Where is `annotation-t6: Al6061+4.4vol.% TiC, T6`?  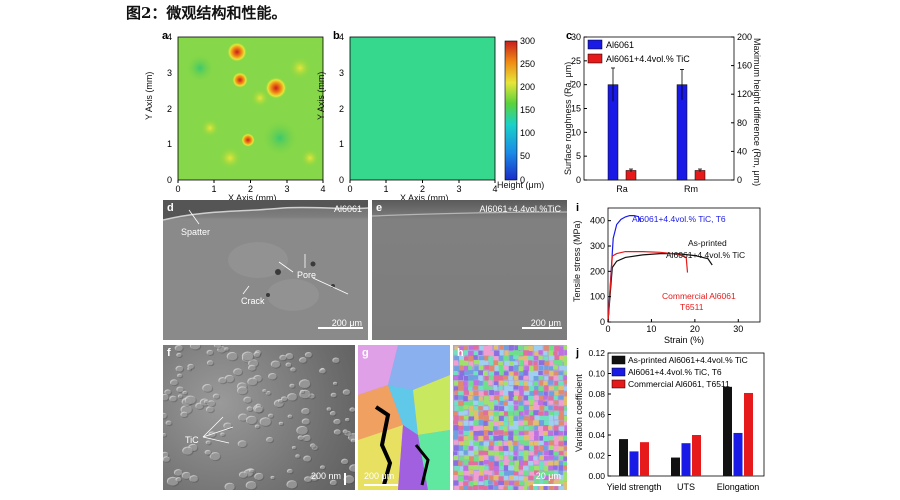
annotation-t6: Al6061+4.4vol.% TiC, T6 is located at coordinates (679, 219).